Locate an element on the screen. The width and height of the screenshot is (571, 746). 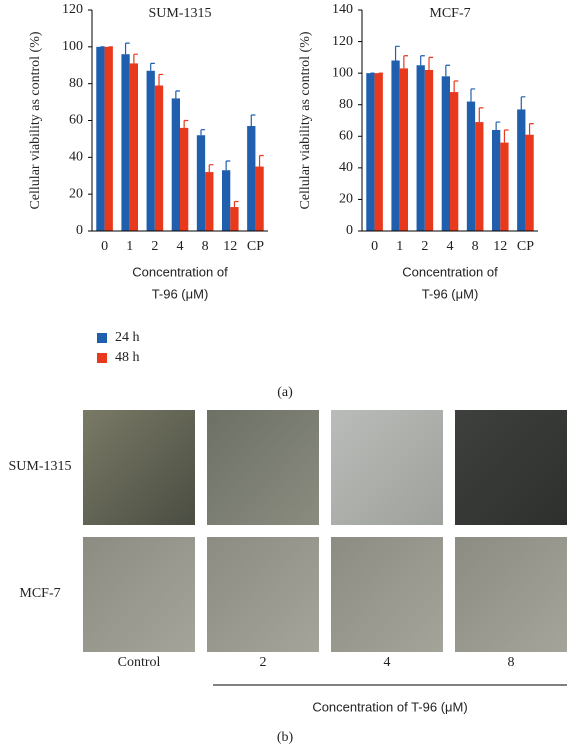
y-tick-label: 80 is located at coordinates (346, 104).